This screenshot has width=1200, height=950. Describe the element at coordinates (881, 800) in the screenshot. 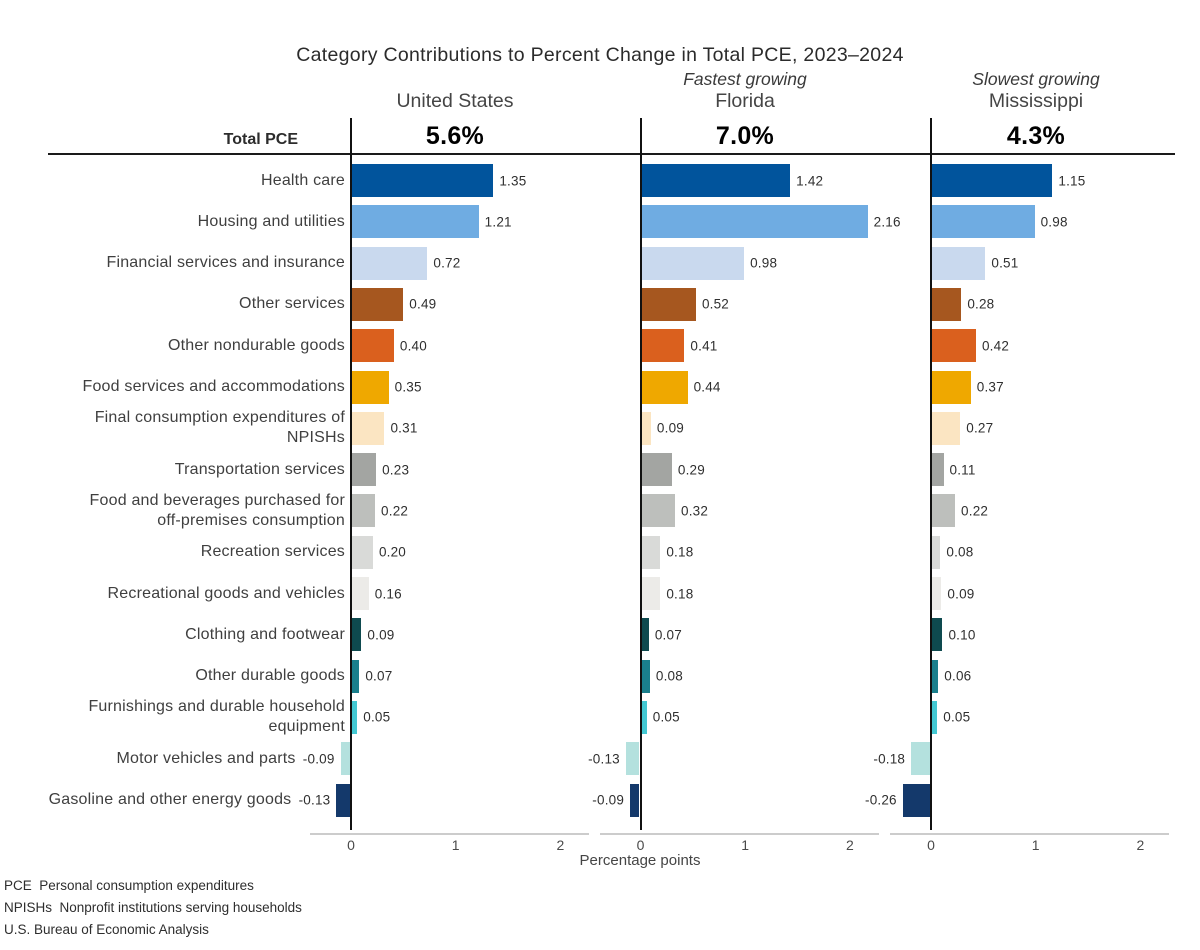

I see `bar-value-label: -0.26` at that location.